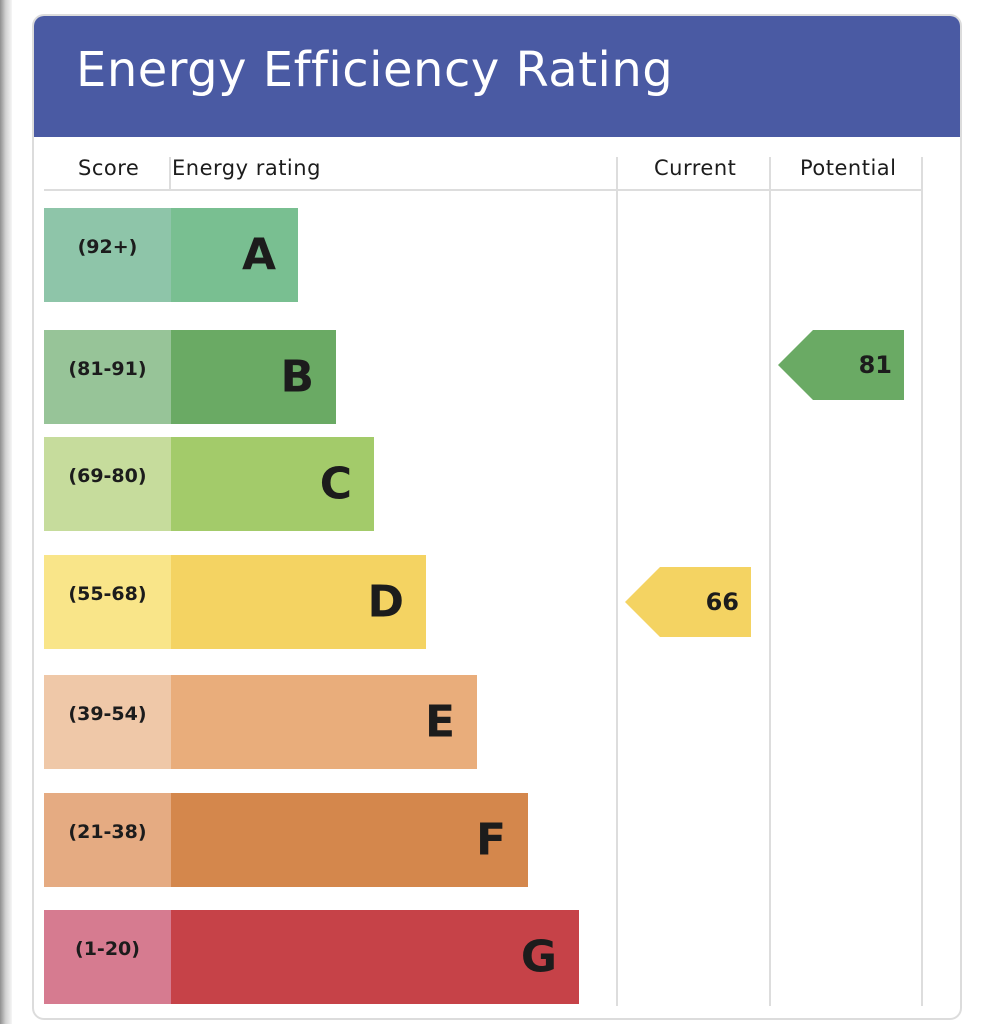 Image resolution: width=996 pixels, height=1024 pixels. I want to click on band-bar-d: D, so click(298, 602).